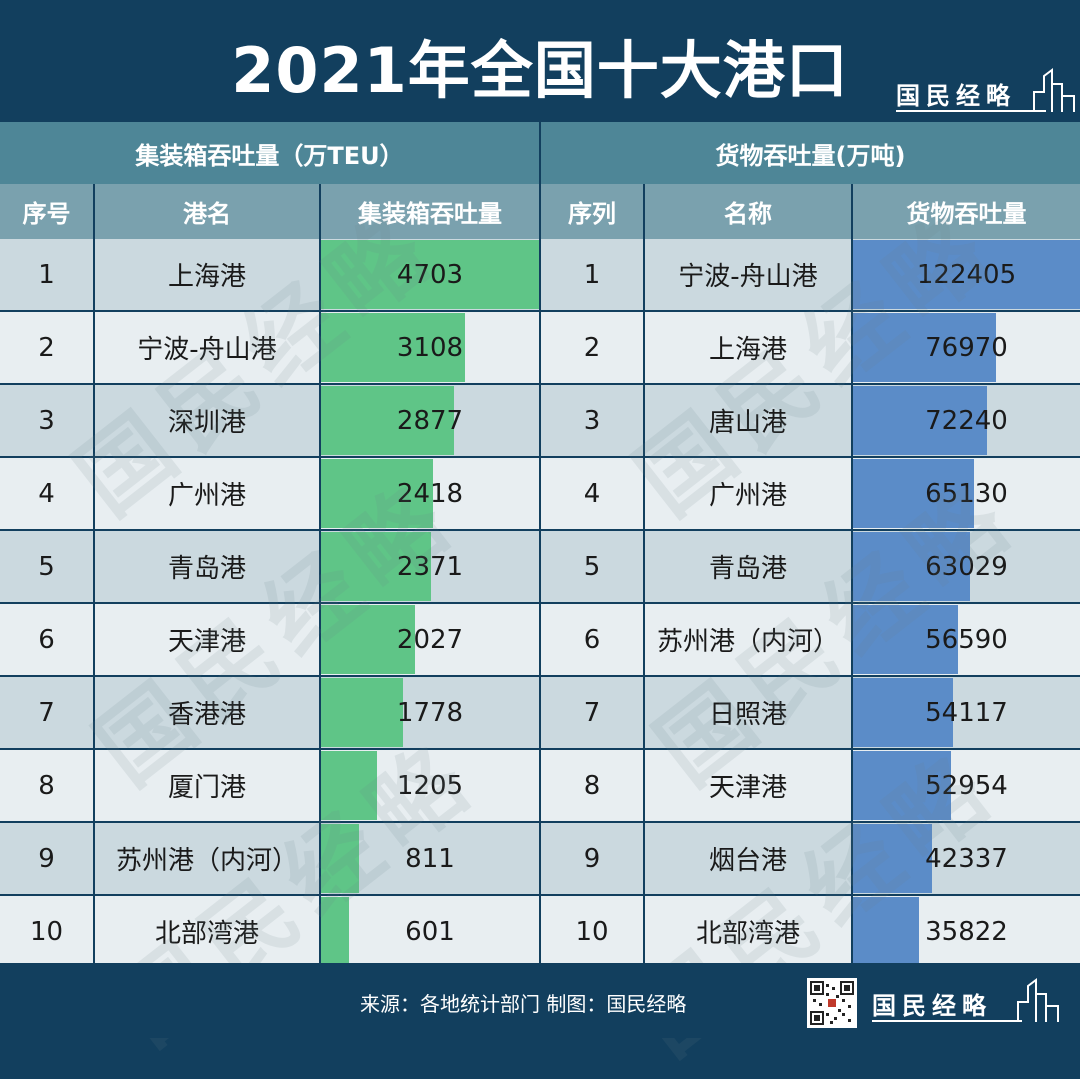  Describe the element at coordinates (430, 420) in the screenshot. I see `container-value-label: 2877` at that location.